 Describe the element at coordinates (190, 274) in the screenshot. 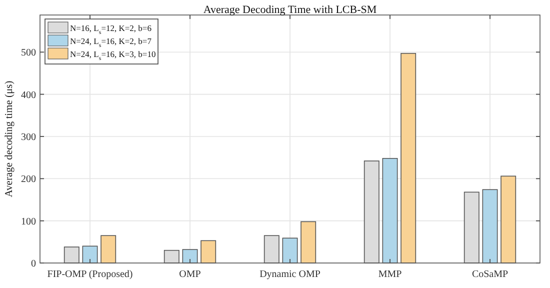

I see `x-tick-label: OMP` at that location.